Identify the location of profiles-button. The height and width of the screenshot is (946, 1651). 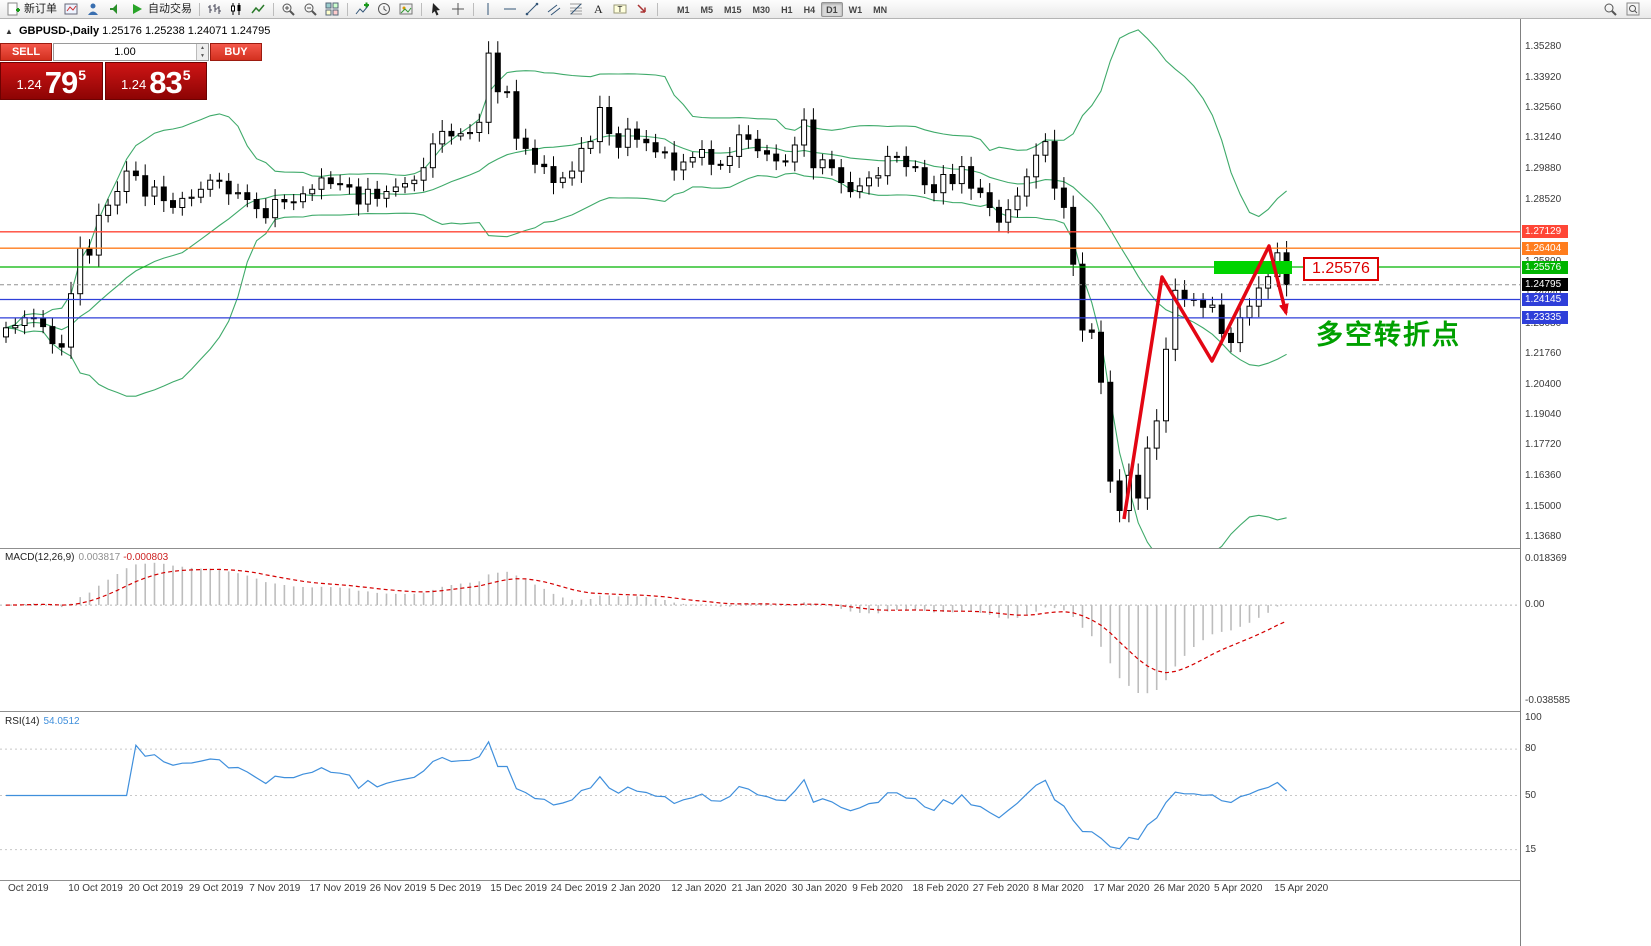
(93, 9).